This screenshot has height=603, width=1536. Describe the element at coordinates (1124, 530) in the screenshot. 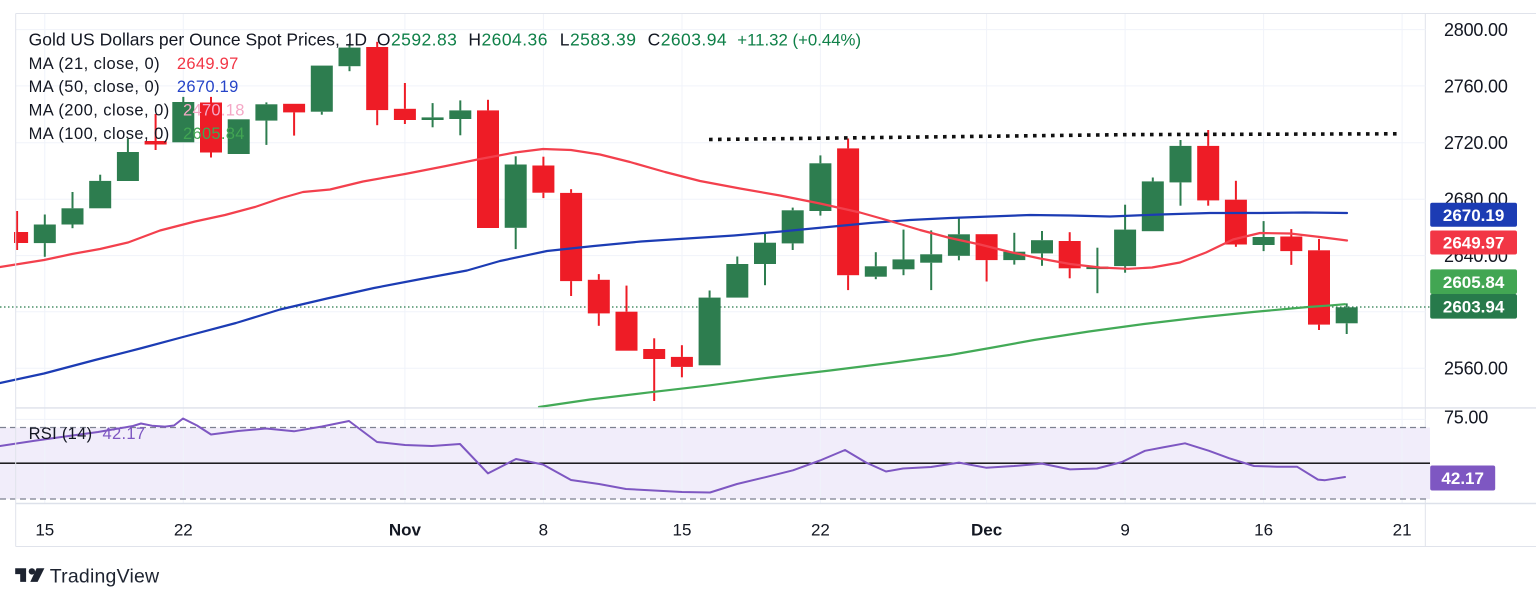

I see `svg-text: 9` at that location.